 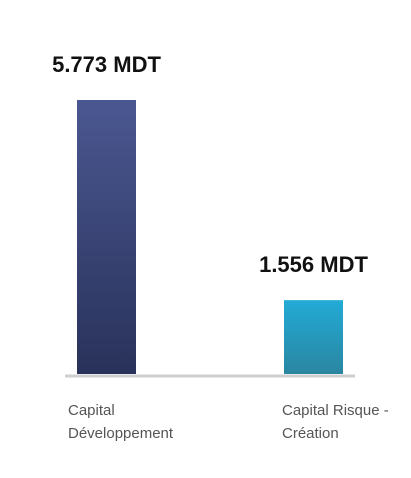 I want to click on value-label: 1.556 MDT, so click(x=313, y=264).